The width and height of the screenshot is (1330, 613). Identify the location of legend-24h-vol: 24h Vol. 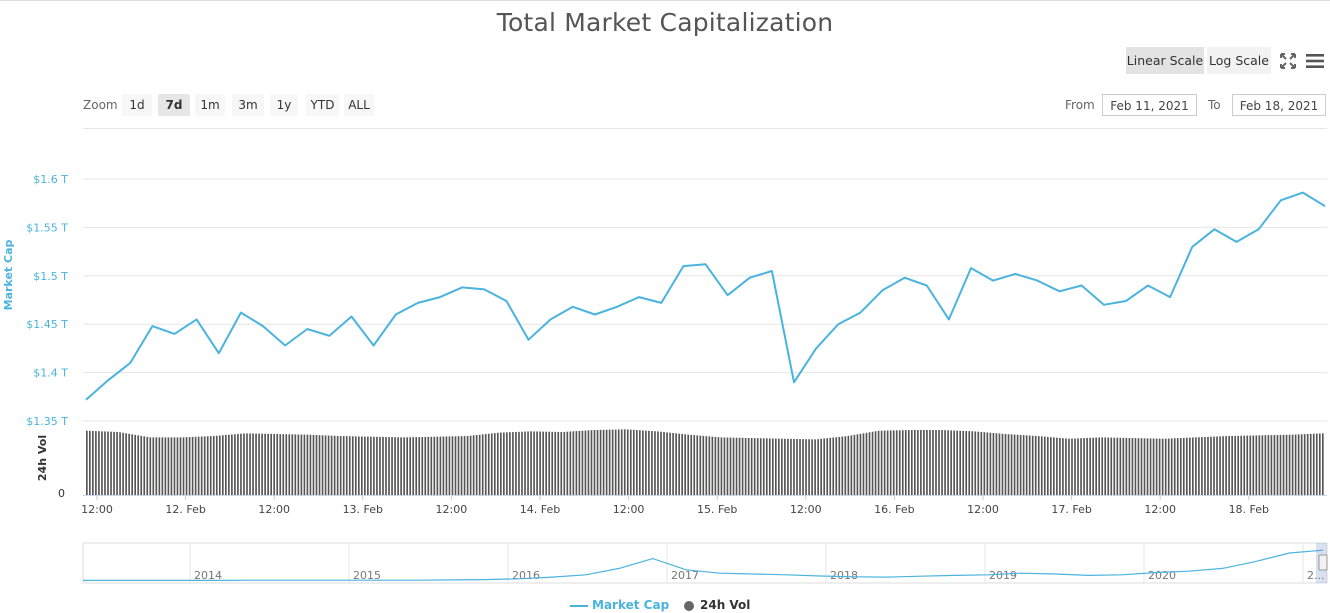
(717, 605).